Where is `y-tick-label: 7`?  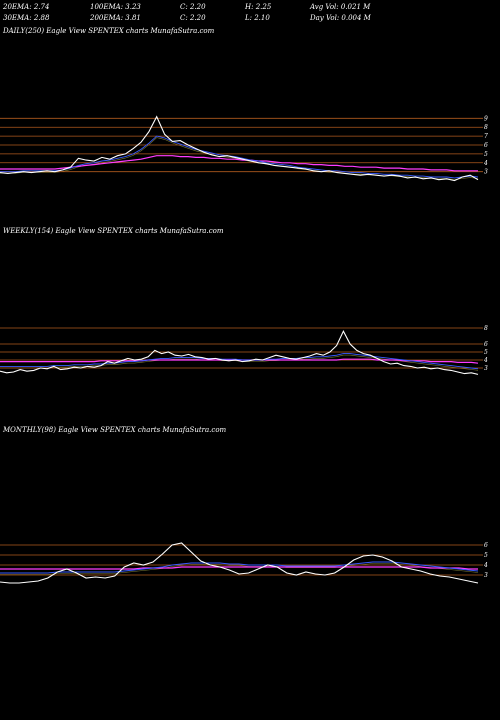
y-tick-label: 7 is located at coordinates (486, 136).